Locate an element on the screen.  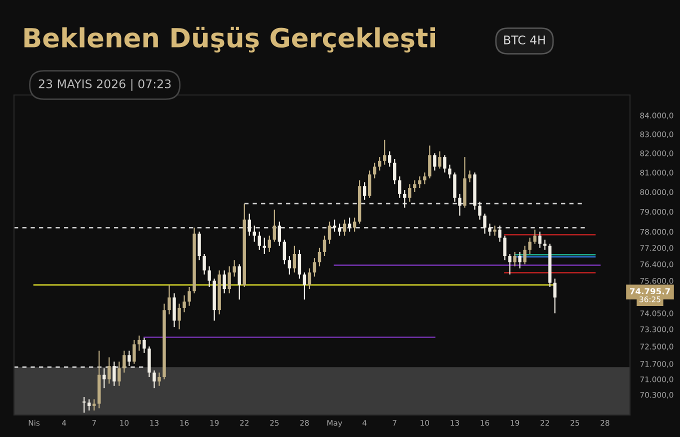
chart-title: Beklenen Düşüş Gerçekleşti is located at coordinates (229, 39).